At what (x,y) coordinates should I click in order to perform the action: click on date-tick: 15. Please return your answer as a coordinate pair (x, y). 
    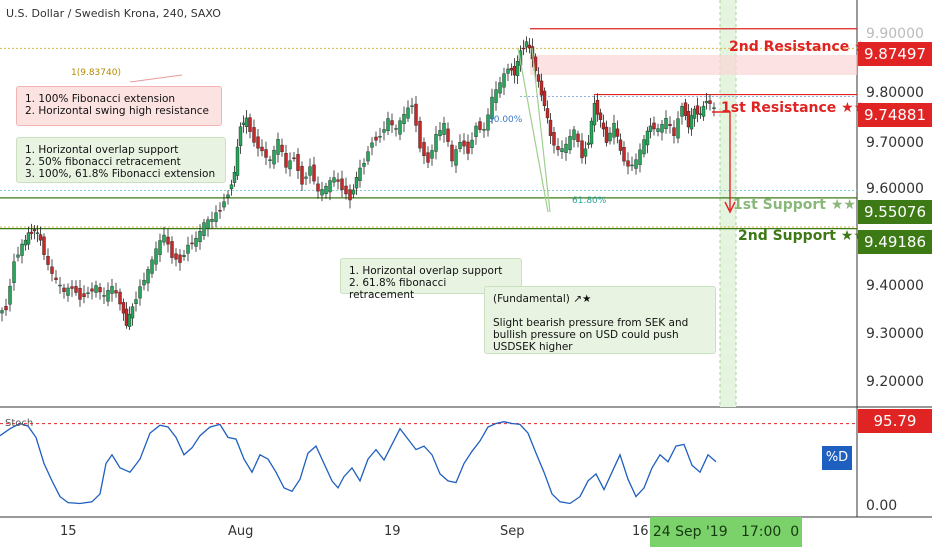
    Looking at the image, I should click on (68, 531).